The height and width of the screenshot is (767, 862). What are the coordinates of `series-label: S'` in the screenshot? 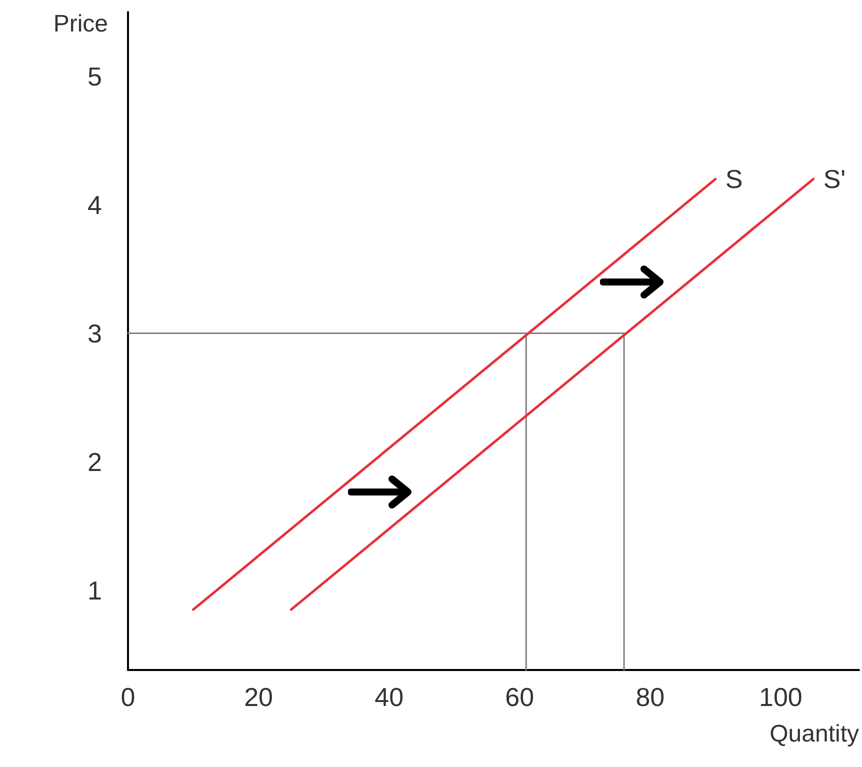 It's located at (834, 179).